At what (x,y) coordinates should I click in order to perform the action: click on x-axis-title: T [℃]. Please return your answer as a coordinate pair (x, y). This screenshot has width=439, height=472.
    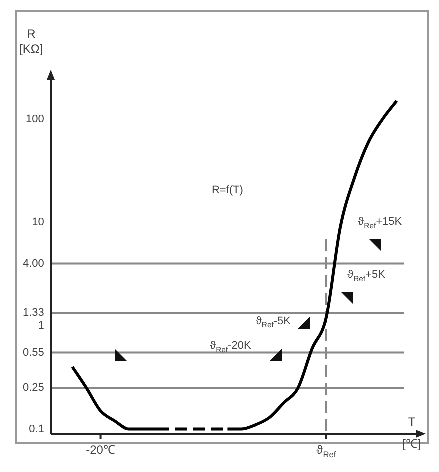
    Looking at the image, I should click on (412, 433).